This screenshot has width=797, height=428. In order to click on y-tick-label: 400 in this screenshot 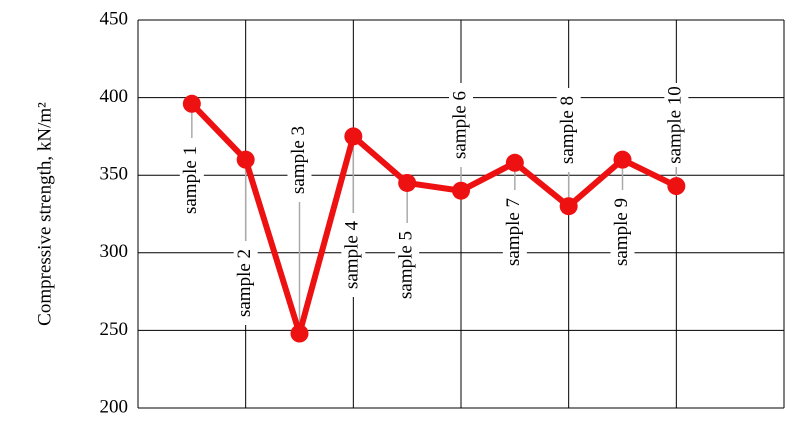, I will do `click(114, 96)`.